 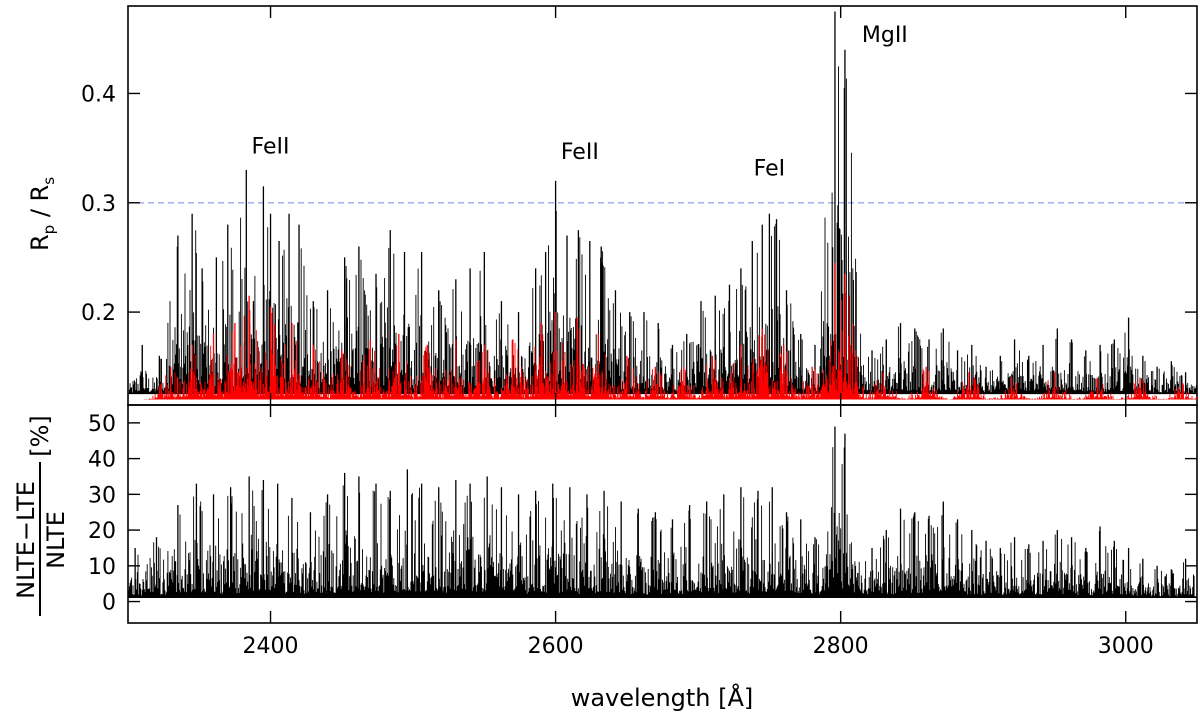 I want to click on y-tick-label: 0, so click(x=109, y=603).